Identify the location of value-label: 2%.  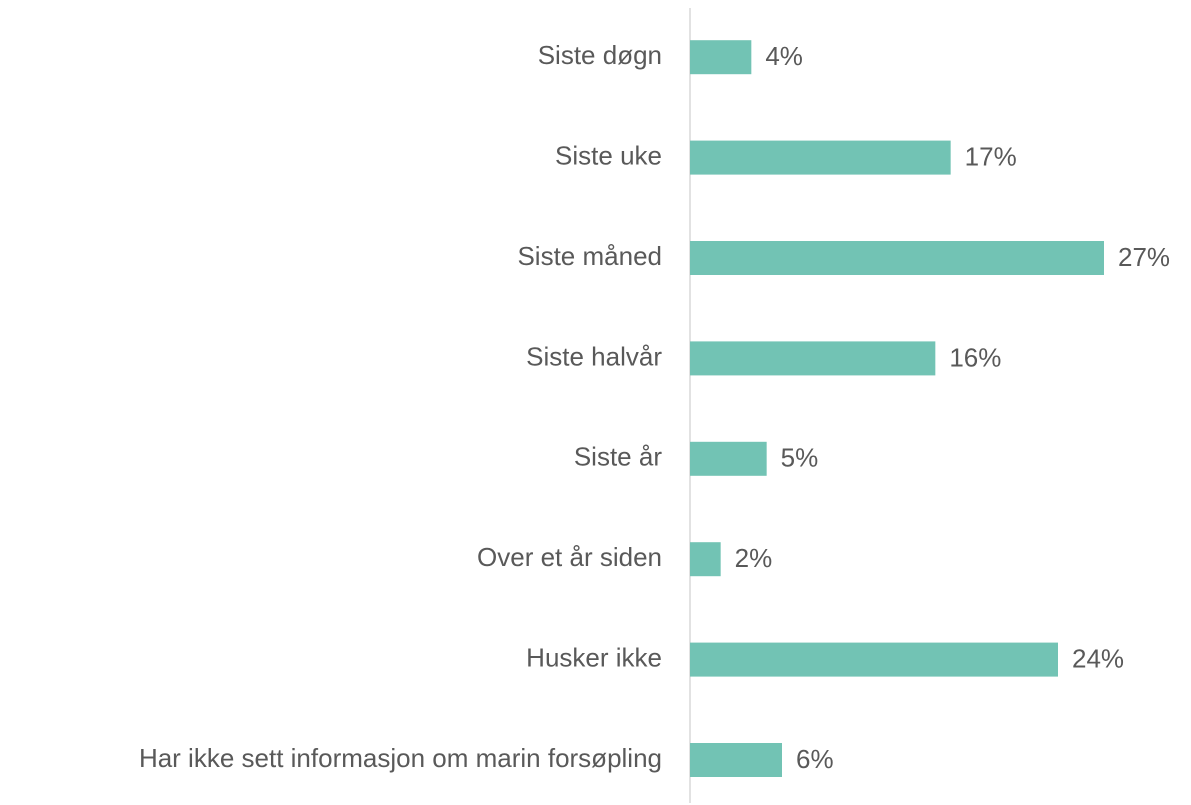
(754, 558).